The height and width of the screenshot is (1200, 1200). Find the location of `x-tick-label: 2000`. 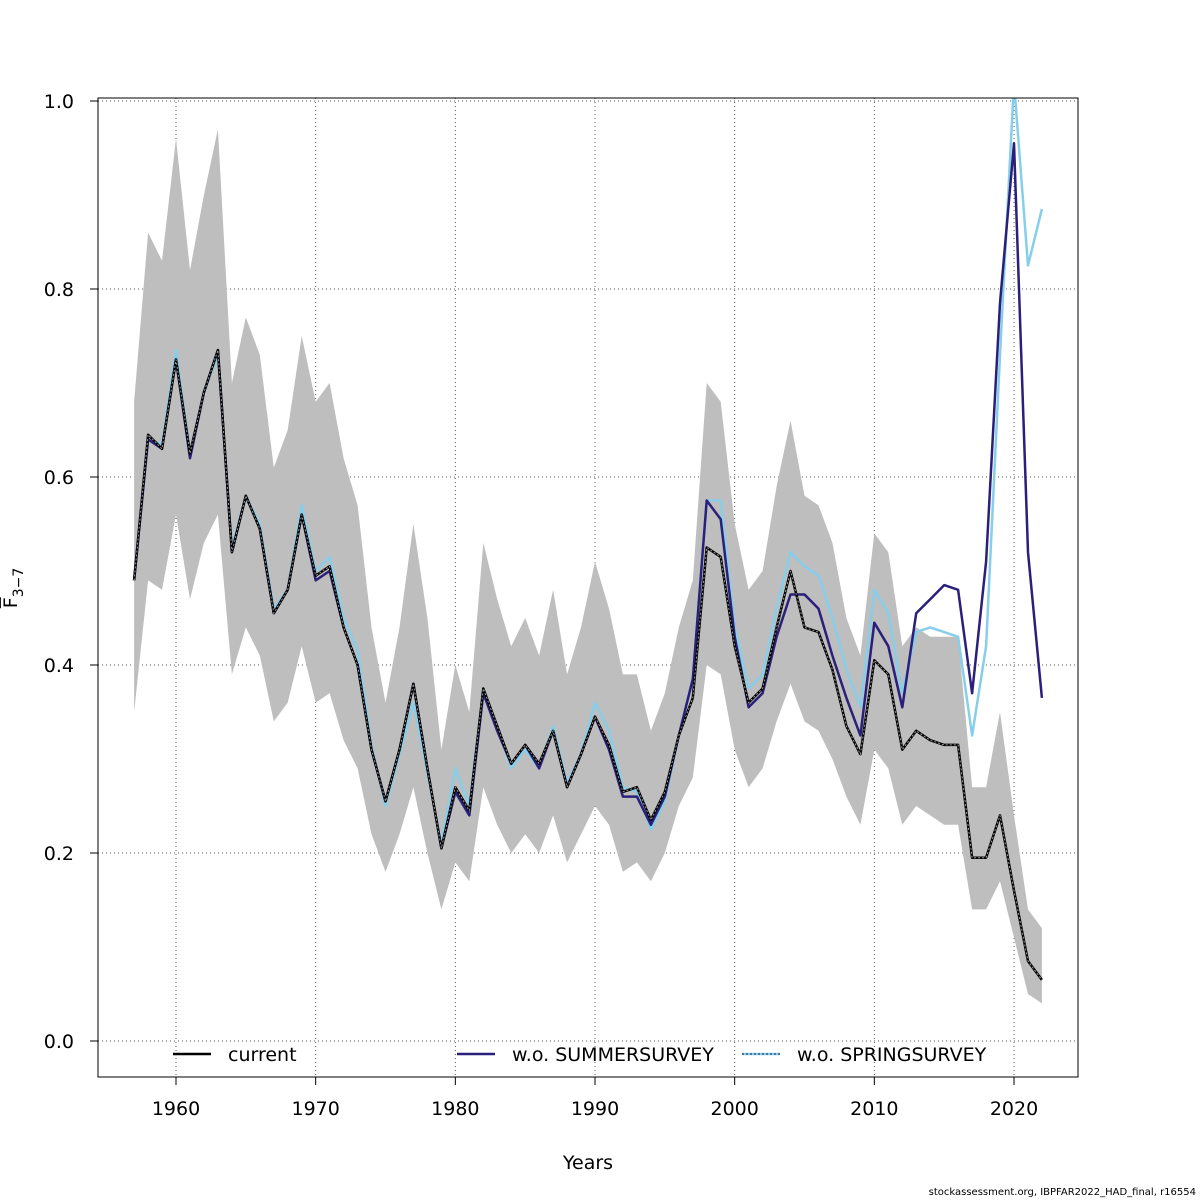

x-tick-label: 2000 is located at coordinates (734, 1109).